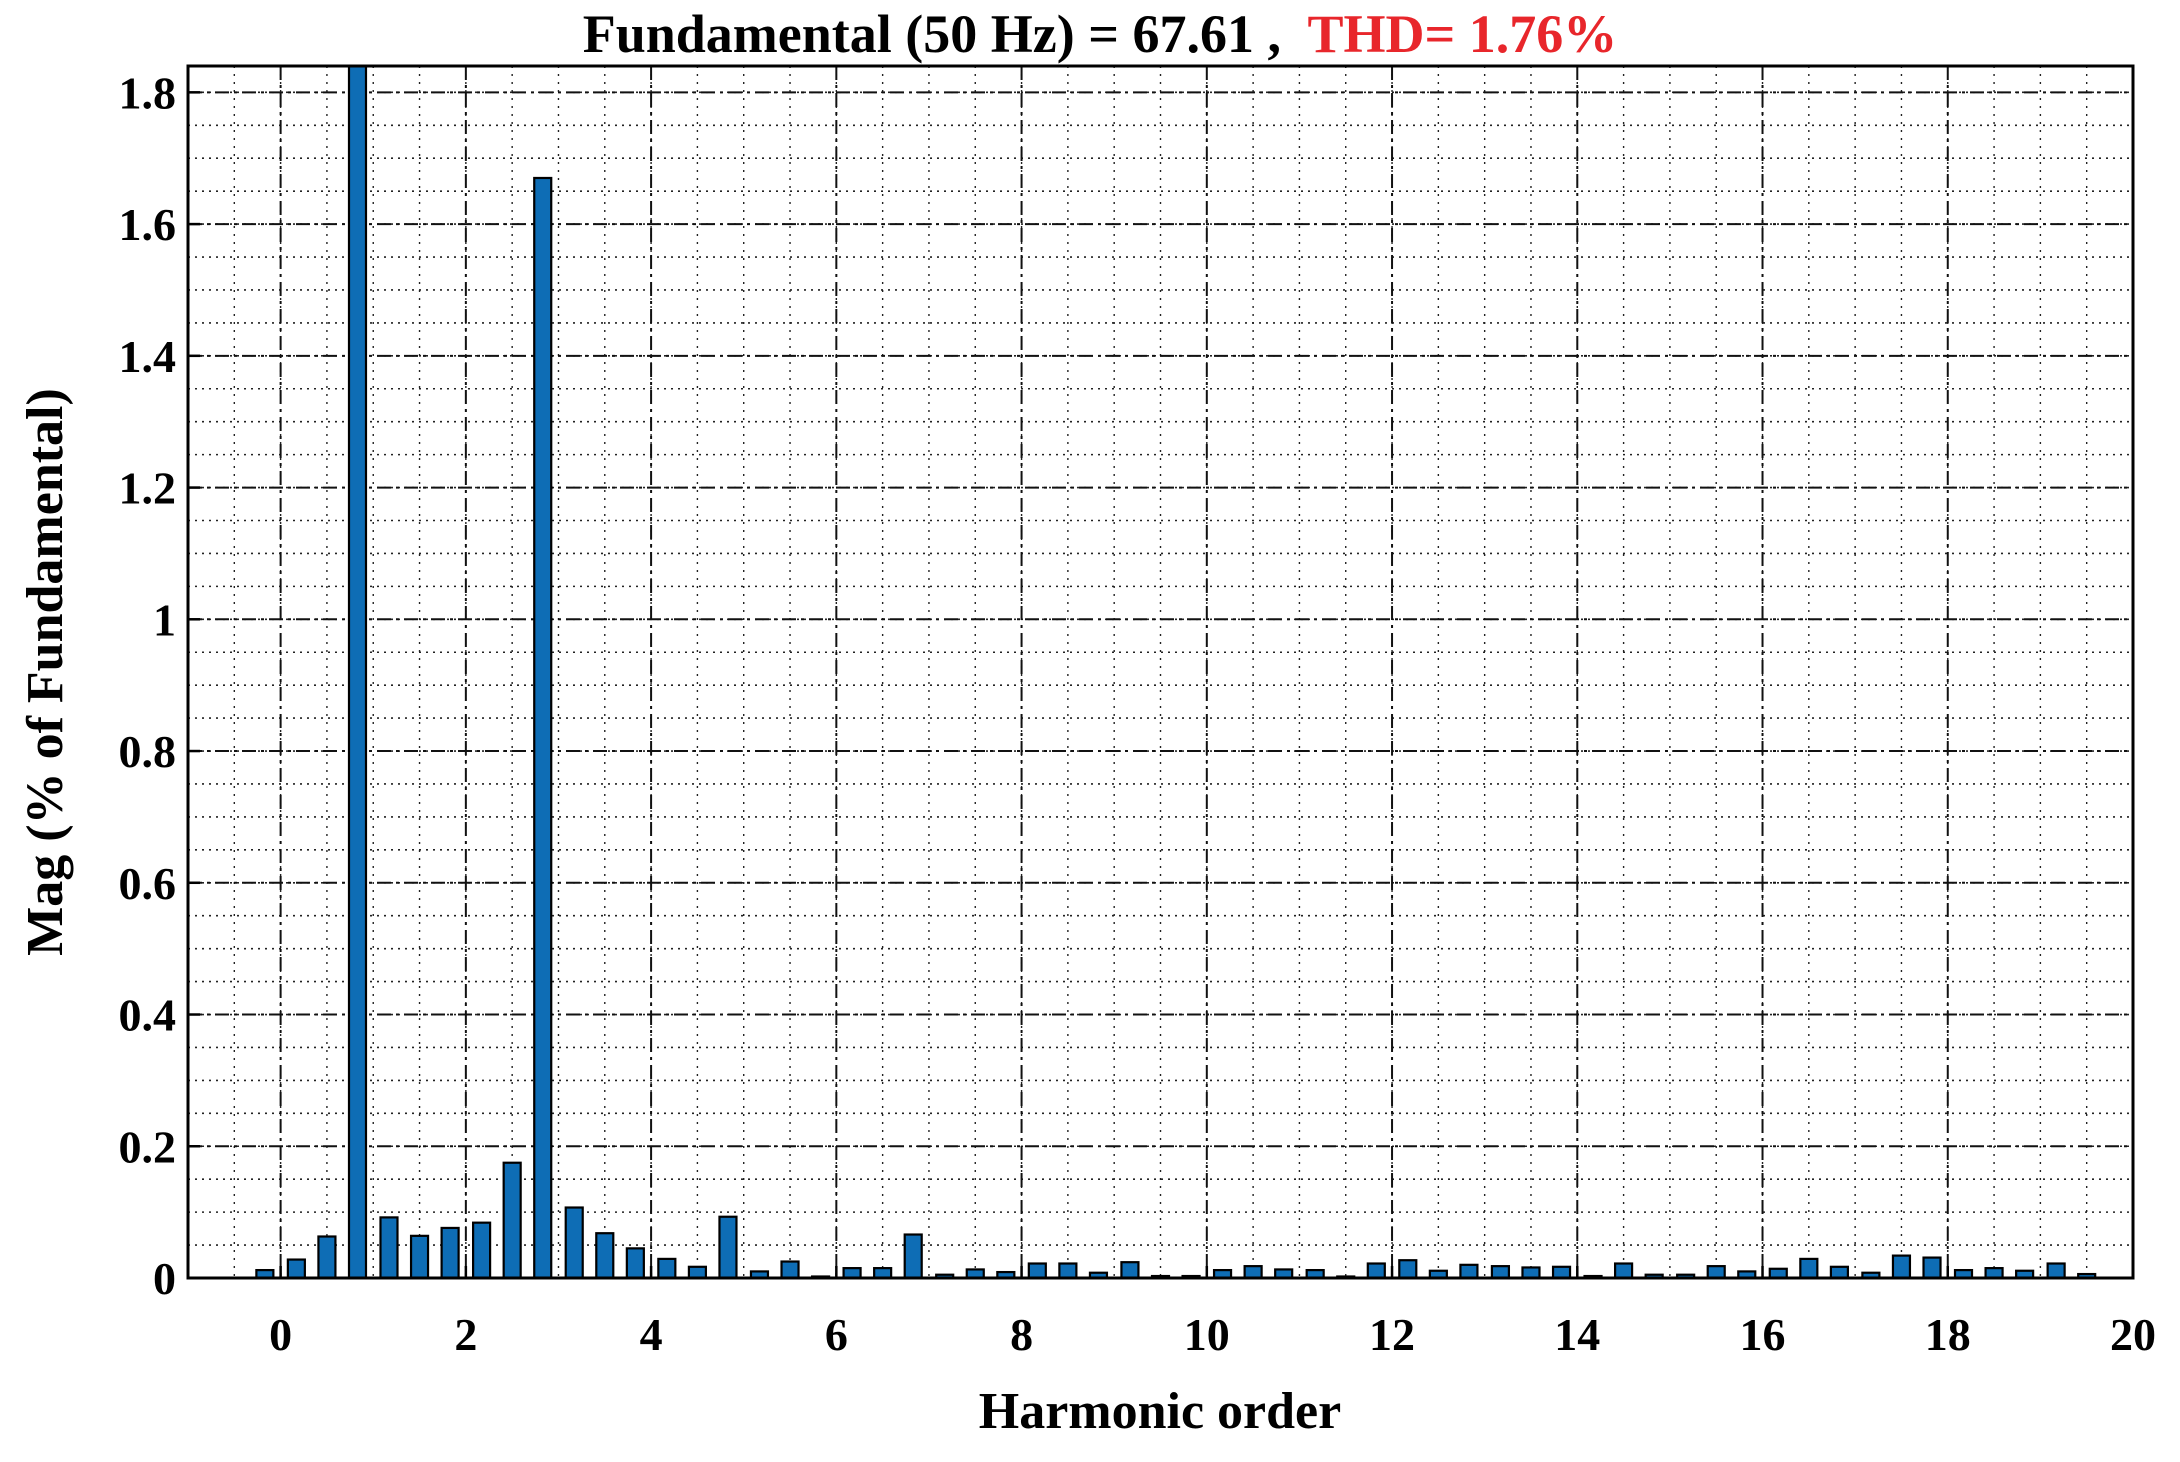 The height and width of the screenshot is (1462, 2180). What do you see at coordinates (2133, 1334) in the screenshot?
I see `x-tick-label: 20` at bounding box center [2133, 1334].